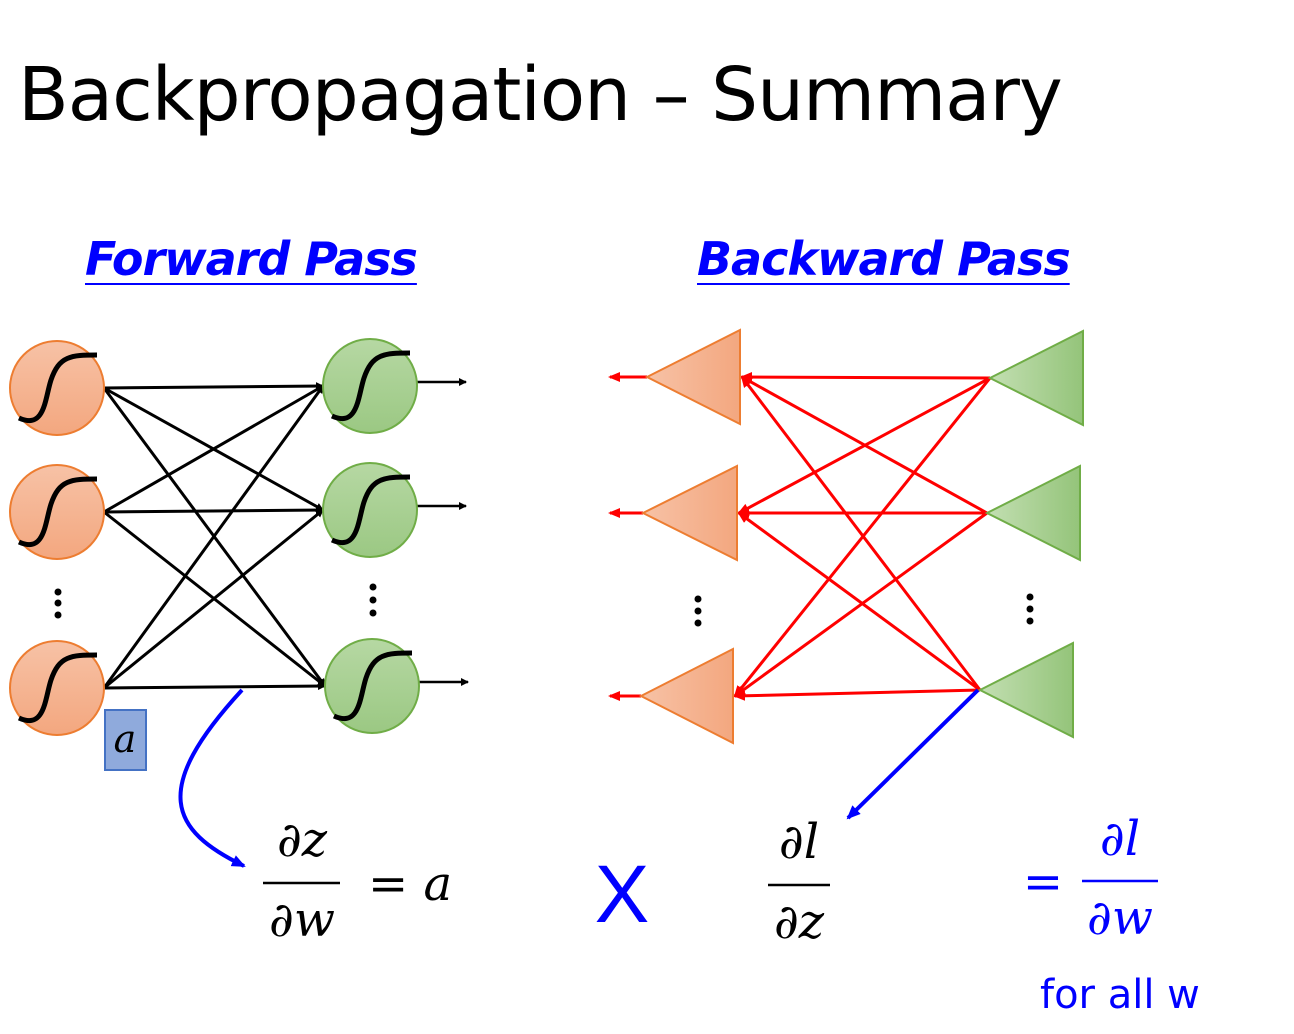 This screenshot has width=1294, height=1034. I want to click on result-denominator: ∂w, so click(1120, 918).